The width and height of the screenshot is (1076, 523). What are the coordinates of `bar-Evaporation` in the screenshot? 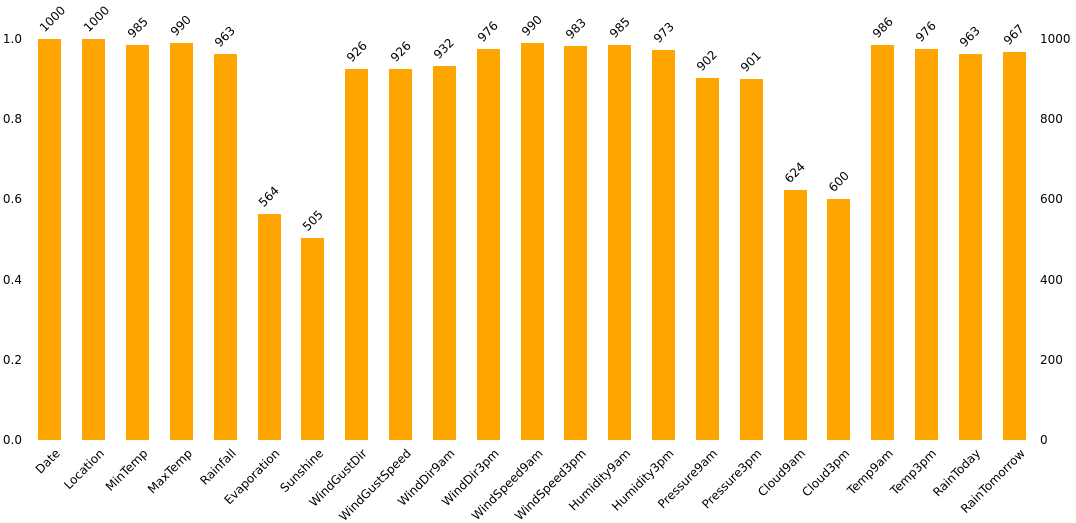 It's located at (269, 326).